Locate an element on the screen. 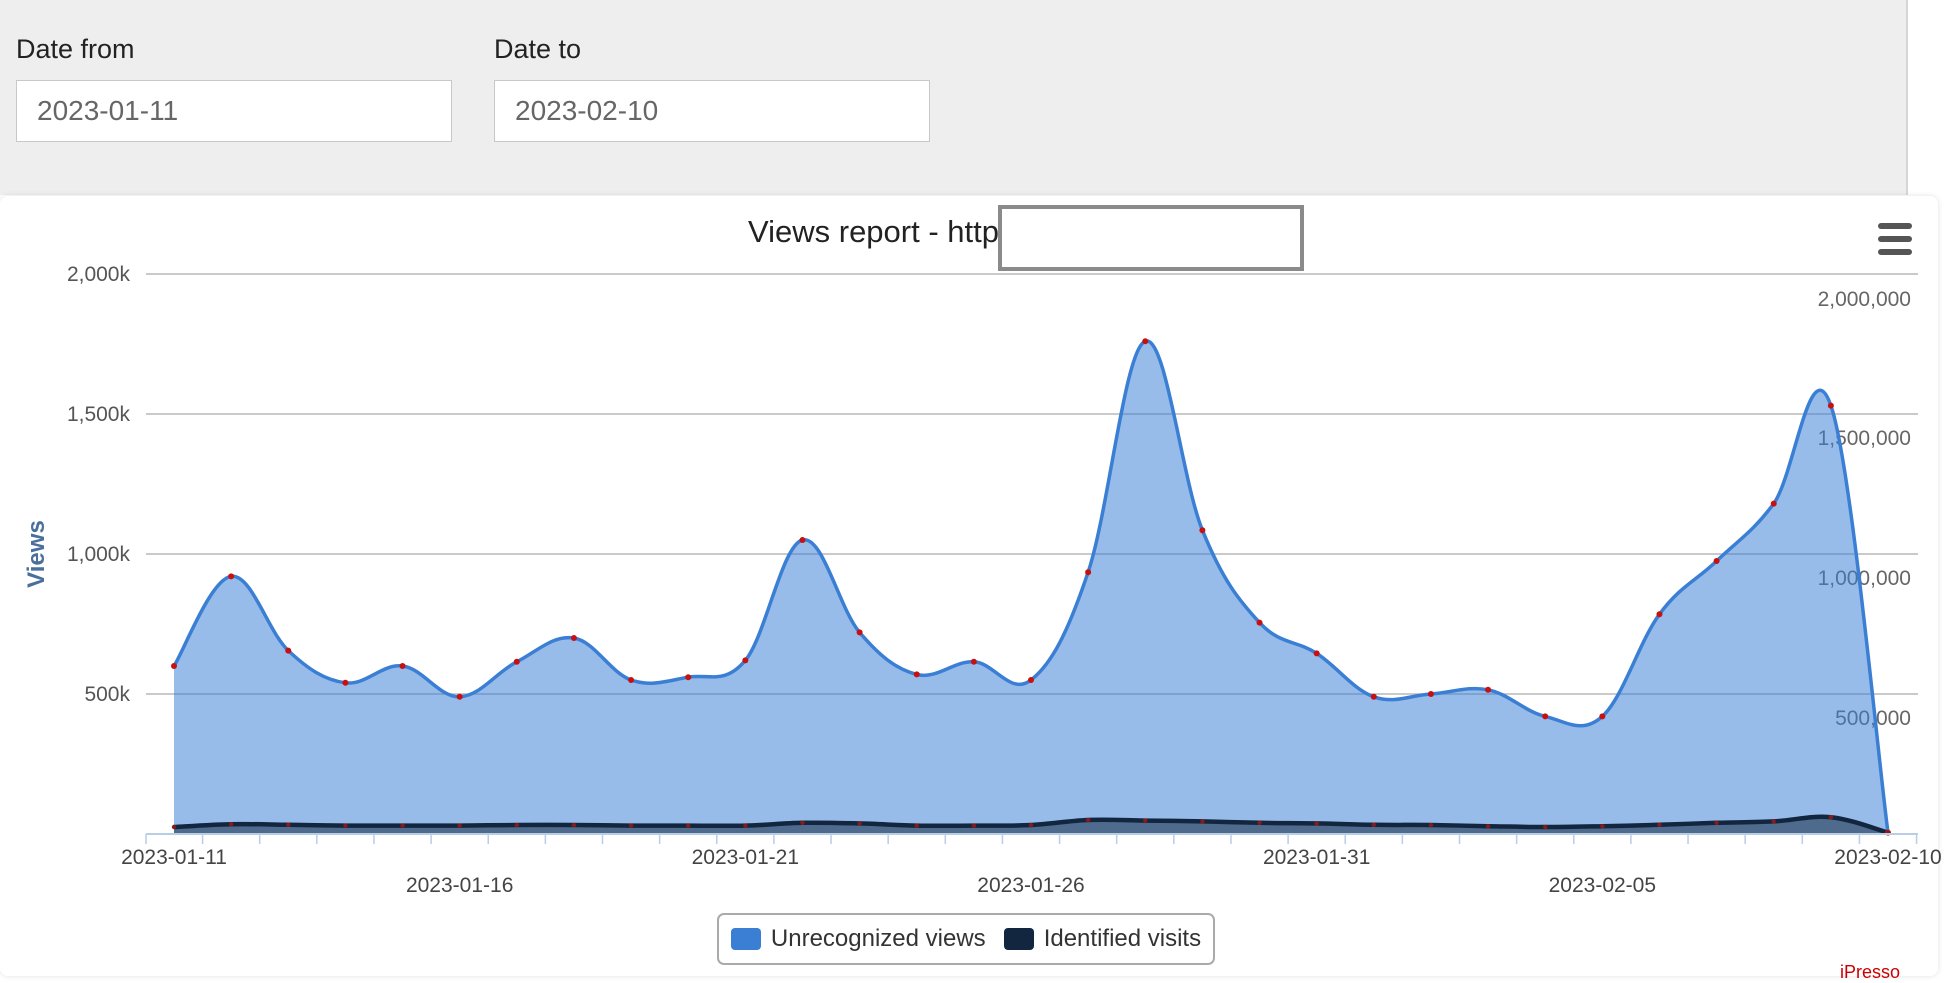 The height and width of the screenshot is (983, 1950). x-tick-label: 2023-01-21 is located at coordinates (745, 857).